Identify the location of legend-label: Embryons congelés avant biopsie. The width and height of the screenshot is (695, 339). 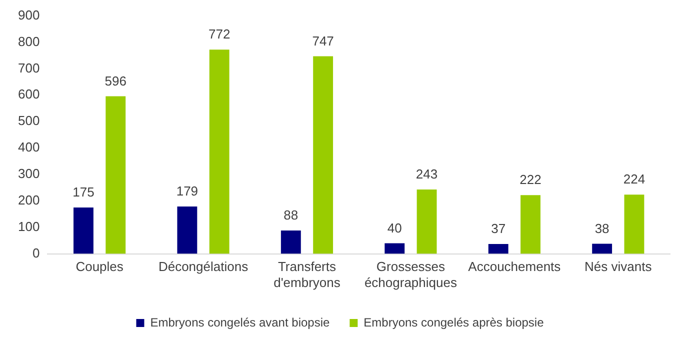
(240, 322).